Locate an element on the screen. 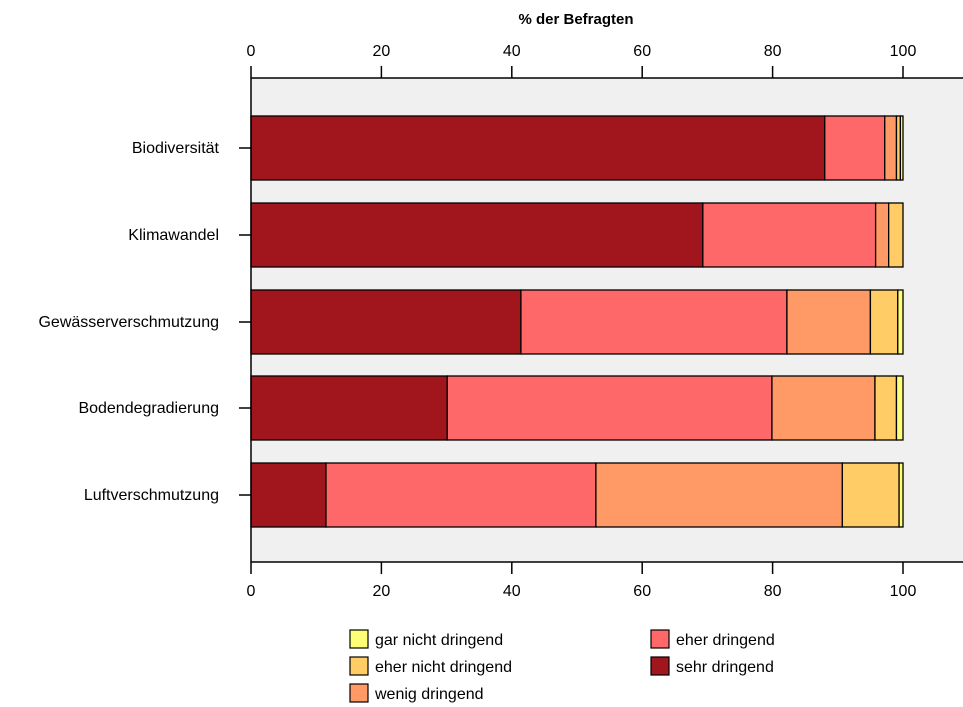 The image size is (963, 707). legend-item: gar nicht dringend is located at coordinates (426, 639).